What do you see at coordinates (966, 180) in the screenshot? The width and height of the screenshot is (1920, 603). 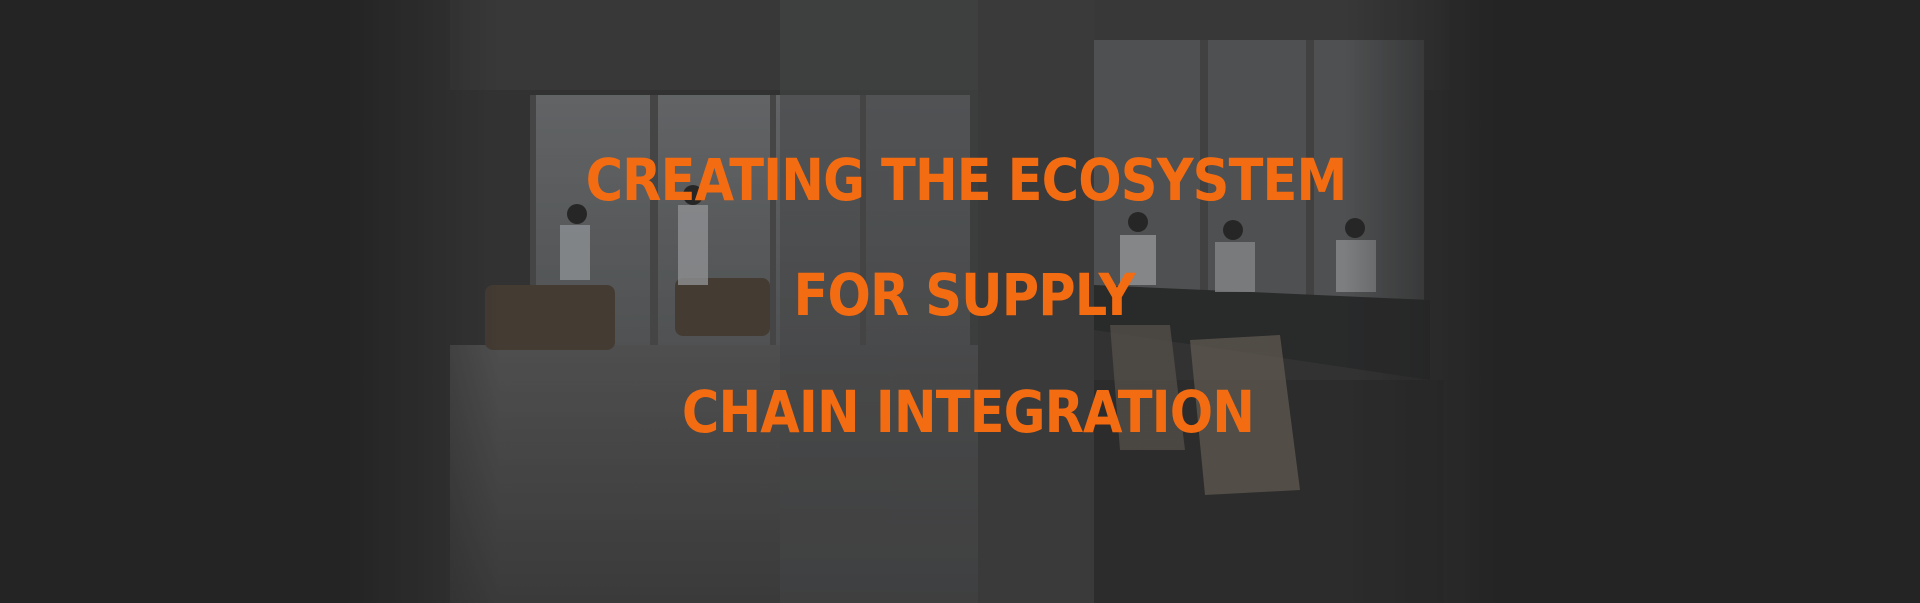 I see `headline-line-1: CREATING THE ECOSYSTEM` at bounding box center [966, 180].